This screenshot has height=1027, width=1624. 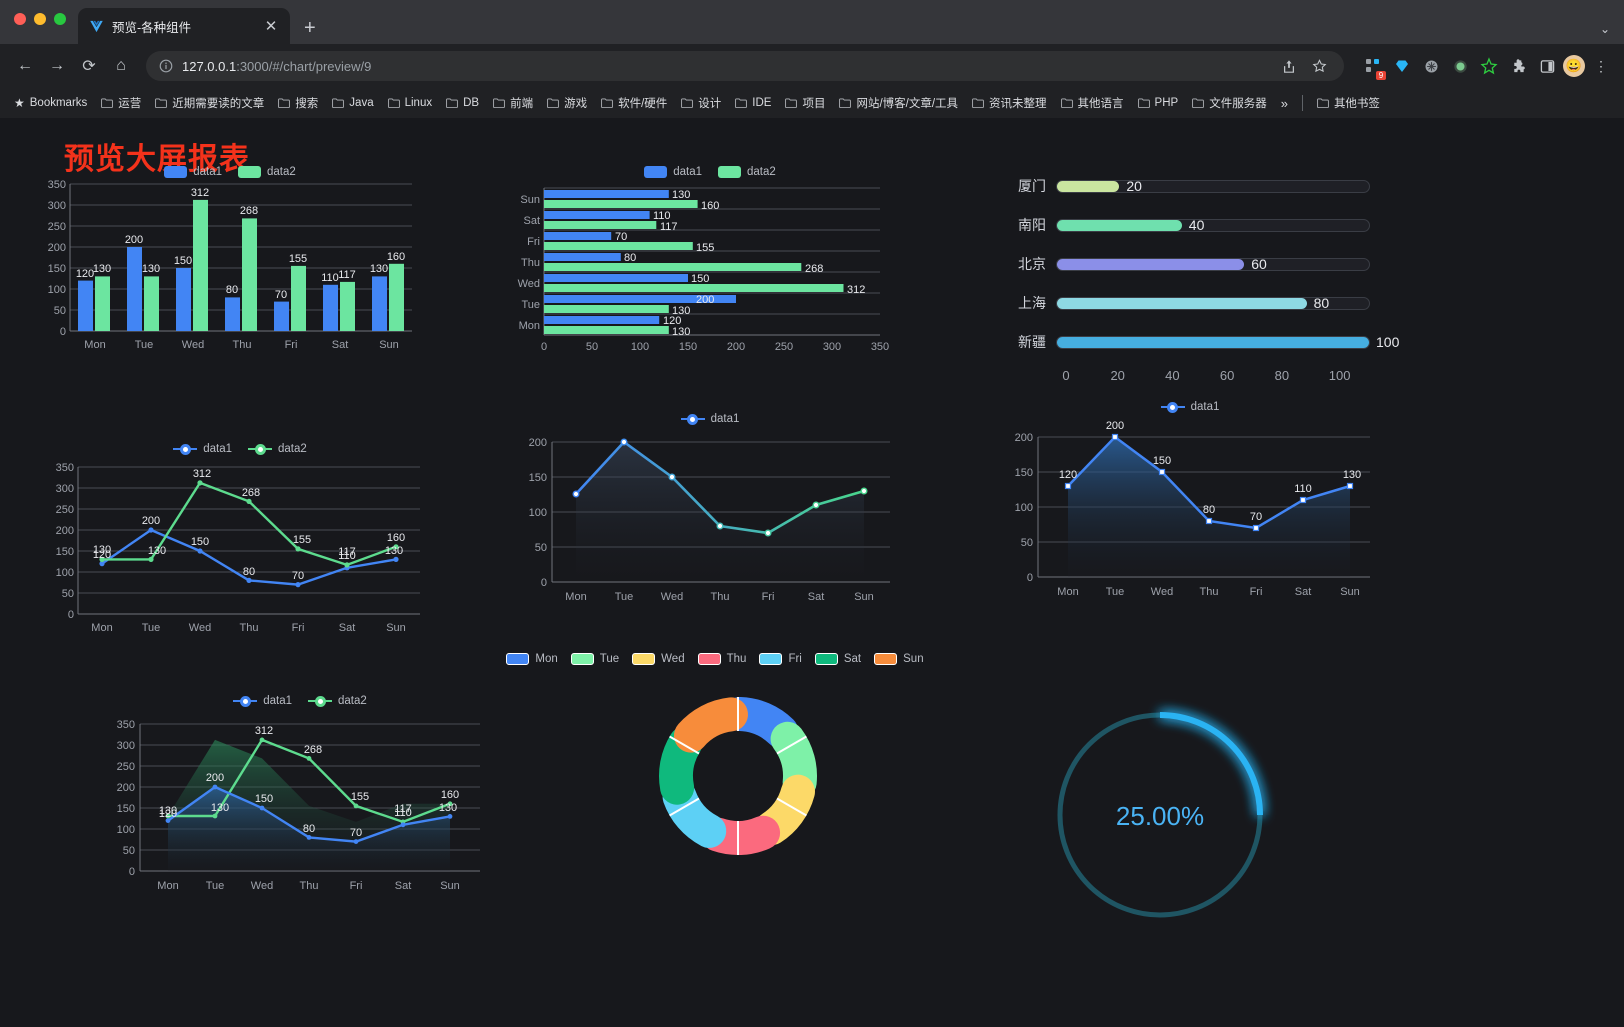 I want to click on bars, so click(x=694, y=262).